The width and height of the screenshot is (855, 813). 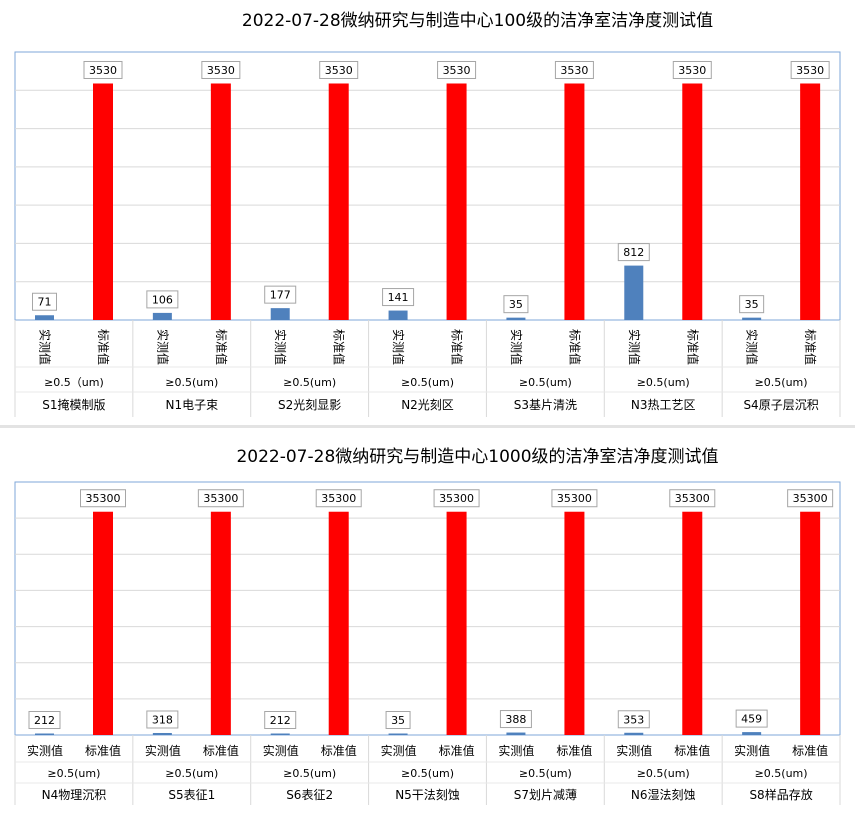 What do you see at coordinates (191, 795) in the screenshot?
I see `category-name: S5表征1` at bounding box center [191, 795].